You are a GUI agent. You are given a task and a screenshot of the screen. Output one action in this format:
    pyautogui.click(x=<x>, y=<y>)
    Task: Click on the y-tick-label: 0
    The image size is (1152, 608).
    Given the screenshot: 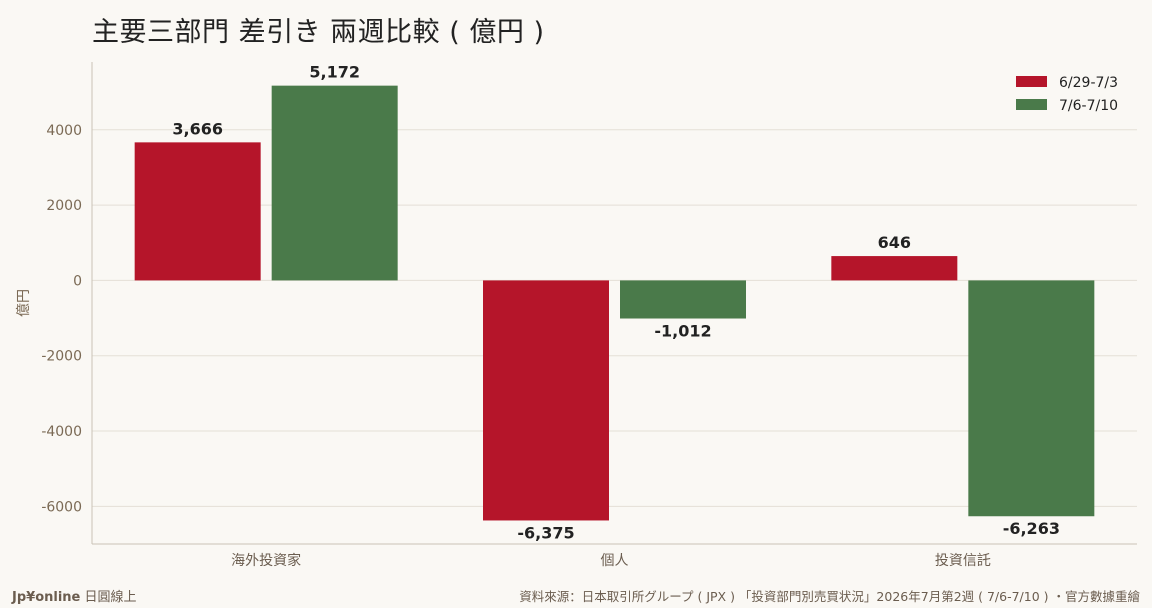 What is the action you would take?
    pyautogui.click(x=77, y=281)
    